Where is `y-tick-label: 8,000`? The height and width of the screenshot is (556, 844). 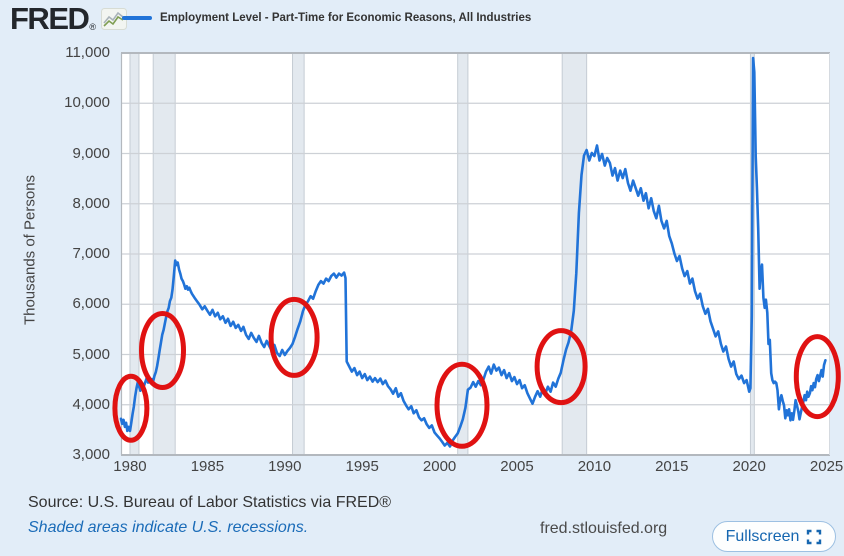
y-tick-label: 8,000 is located at coordinates (91, 203).